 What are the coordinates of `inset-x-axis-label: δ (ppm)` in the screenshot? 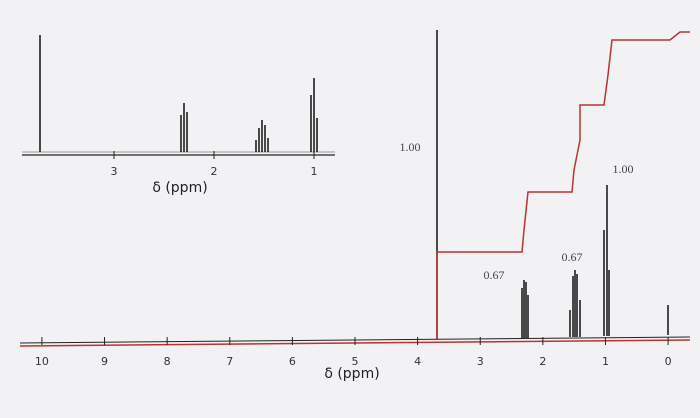 It's located at (179, 188).